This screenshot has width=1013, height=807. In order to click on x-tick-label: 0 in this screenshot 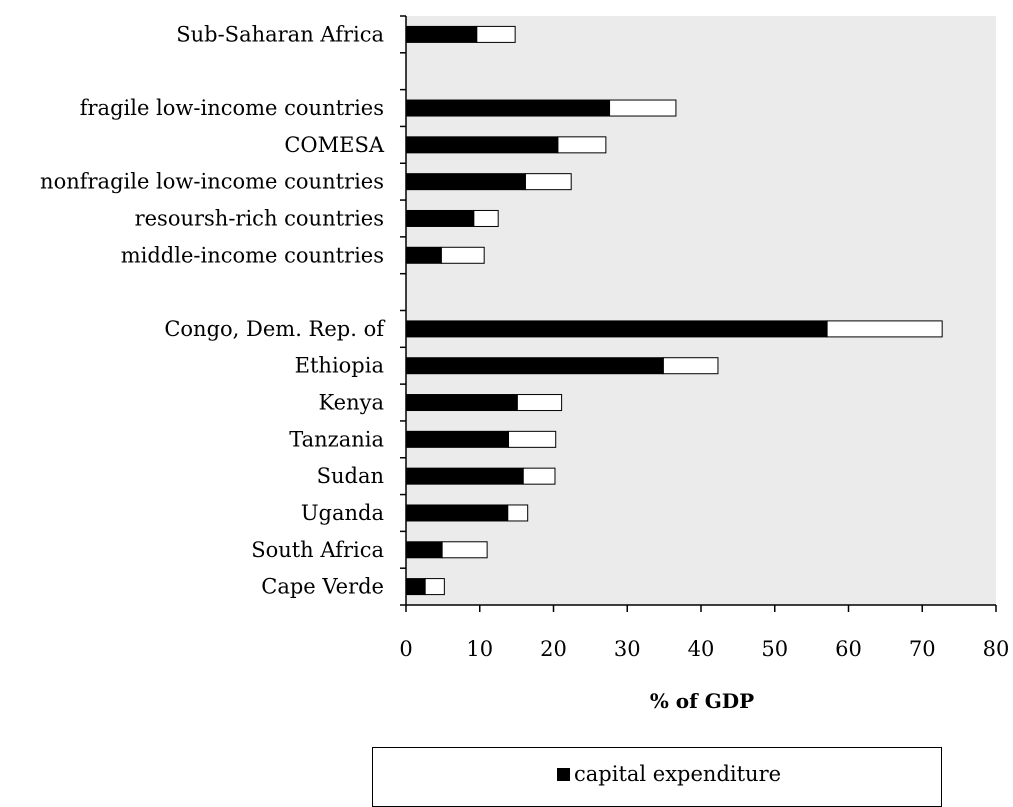, I will do `click(405, 649)`.